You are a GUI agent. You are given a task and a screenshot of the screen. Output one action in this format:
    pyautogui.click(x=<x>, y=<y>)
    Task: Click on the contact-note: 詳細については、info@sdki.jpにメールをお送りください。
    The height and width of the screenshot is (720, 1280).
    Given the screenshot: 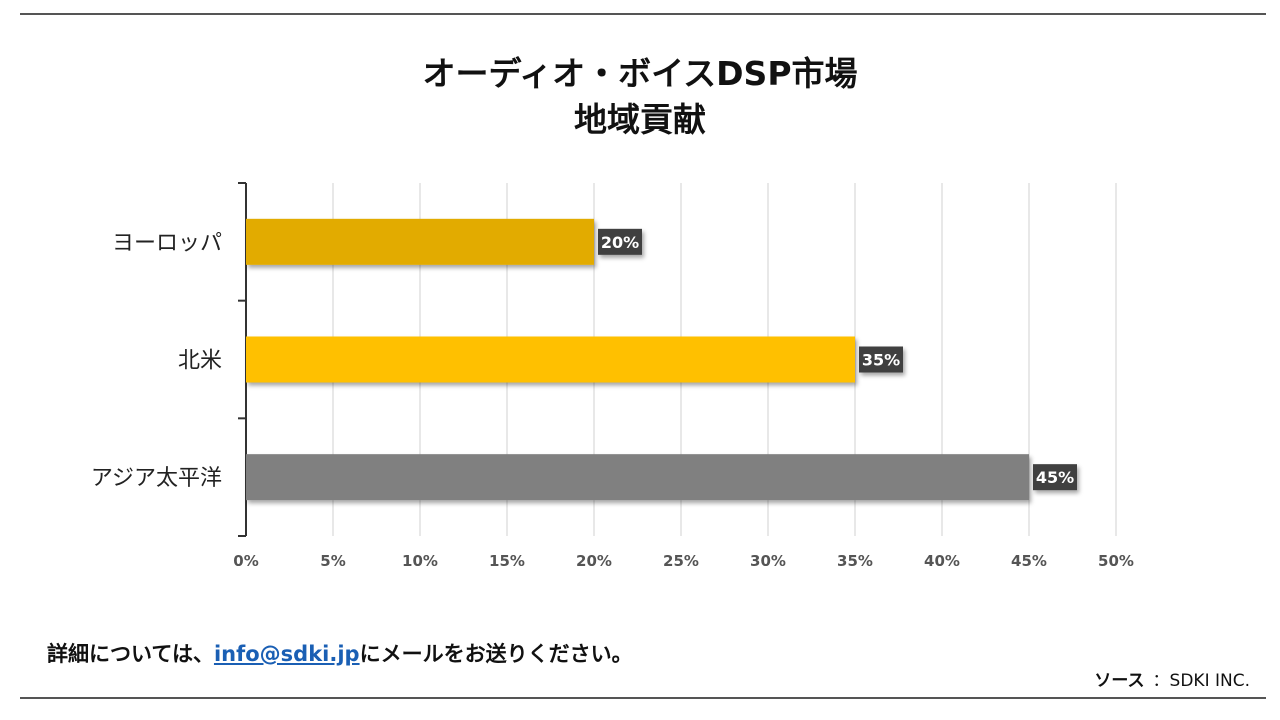 What is the action you would take?
    pyautogui.click(x=340, y=653)
    